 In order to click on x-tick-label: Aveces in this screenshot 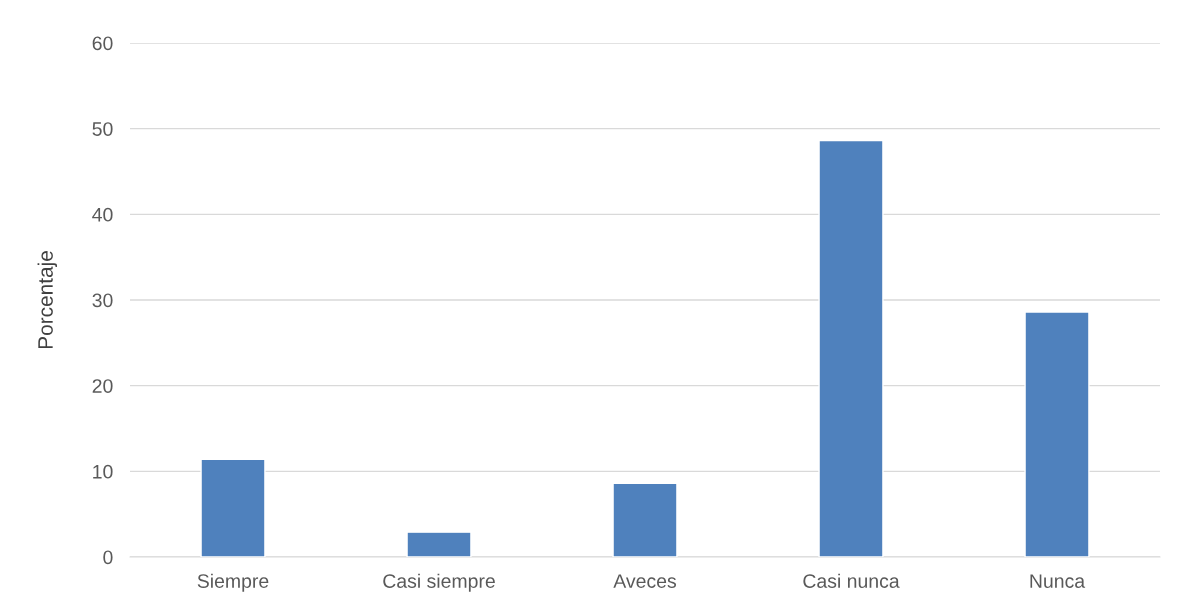, I will do `click(645, 581)`.